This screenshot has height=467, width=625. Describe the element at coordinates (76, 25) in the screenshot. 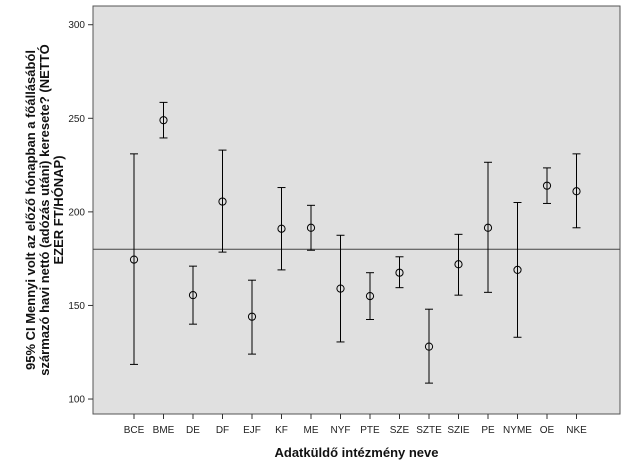

I see `y-tick-label: 300` at that location.